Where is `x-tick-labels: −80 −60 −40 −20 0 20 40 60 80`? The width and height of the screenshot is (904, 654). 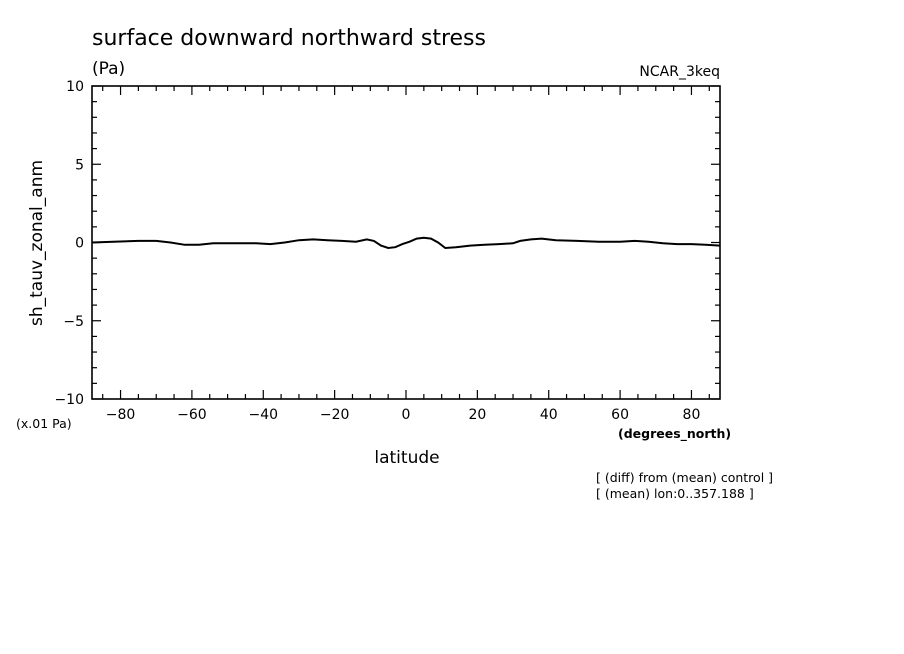
x-tick-labels: −80 −60 −40 −20 0 20 40 60 80 is located at coordinates (403, 415).